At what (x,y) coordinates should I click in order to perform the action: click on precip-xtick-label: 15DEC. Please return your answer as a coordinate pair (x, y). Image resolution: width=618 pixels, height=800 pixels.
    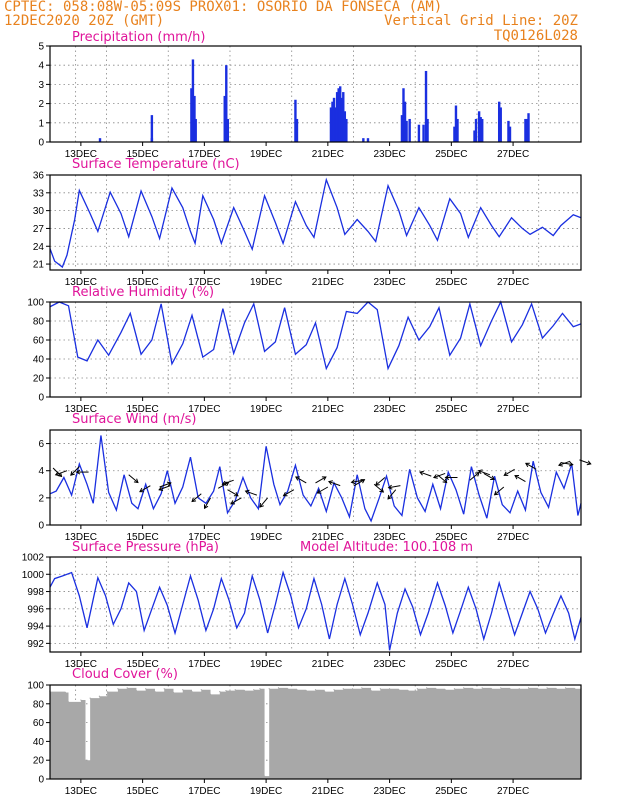
    Looking at the image, I should click on (142, 154).